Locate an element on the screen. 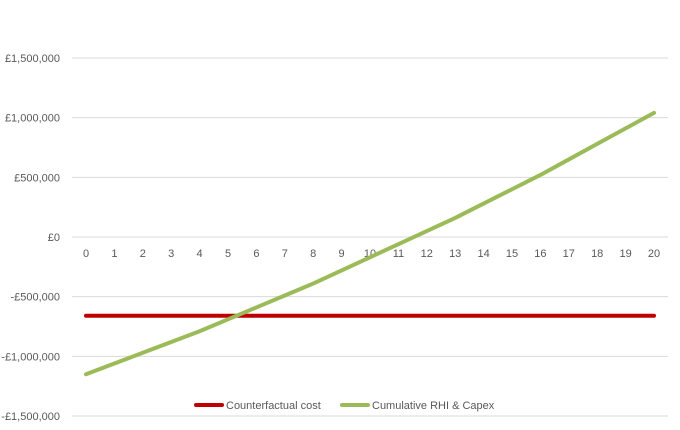  legend-label: Cumulative RHI & Capex is located at coordinates (433, 406).